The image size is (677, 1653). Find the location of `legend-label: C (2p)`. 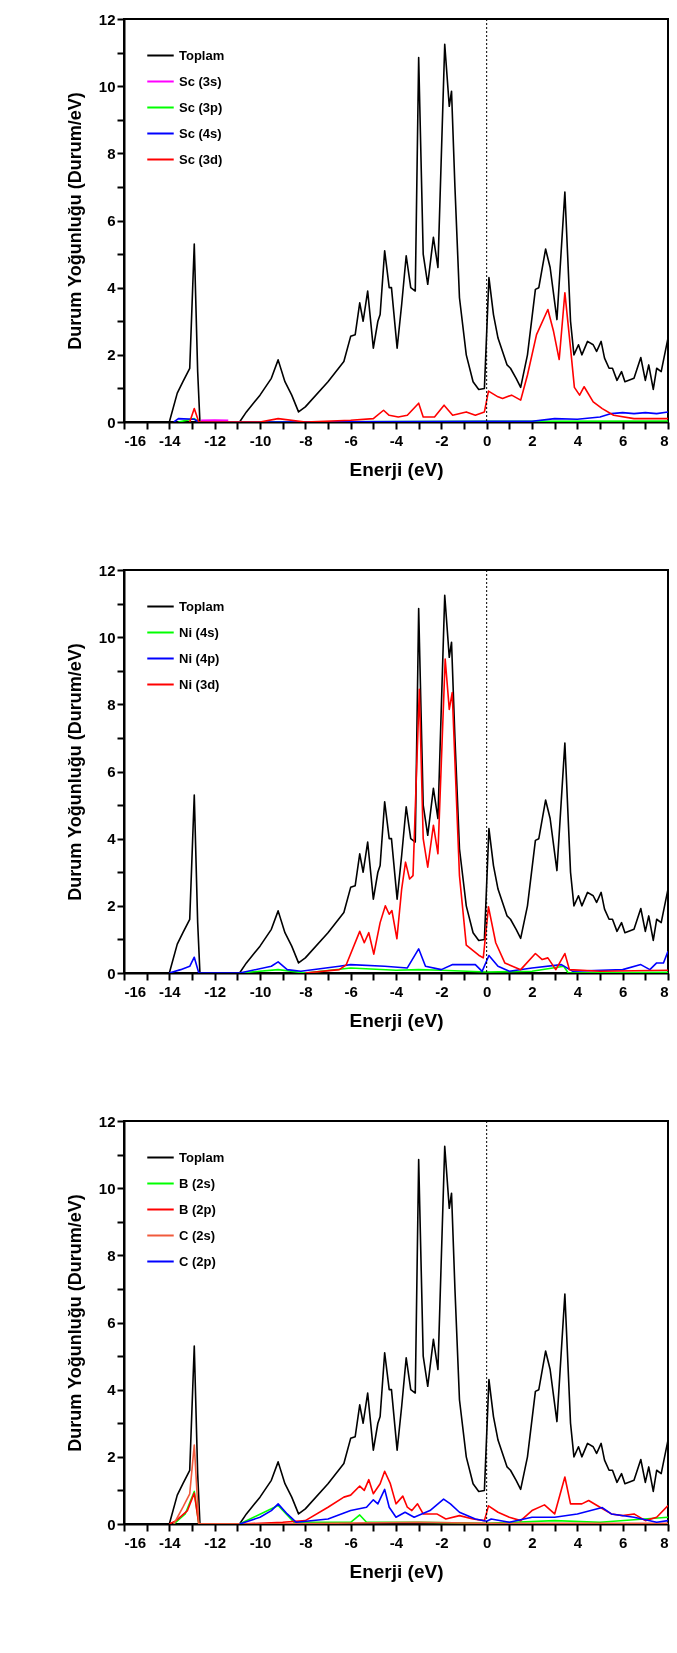

legend-label: C (2p) is located at coordinates (197, 1261).